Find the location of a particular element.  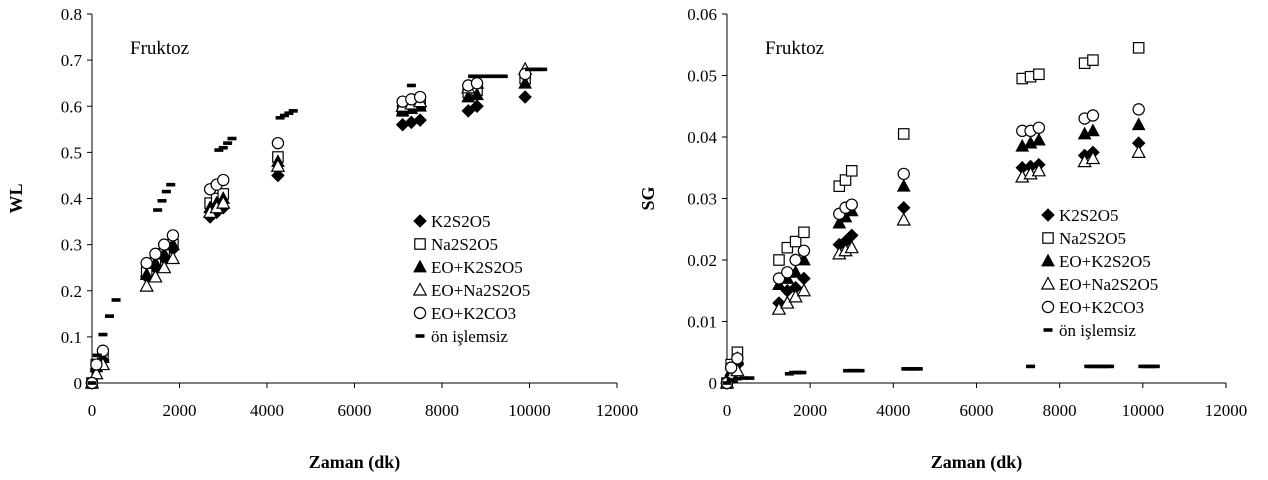

y-tick-label: 0.6 is located at coordinates (71, 106).